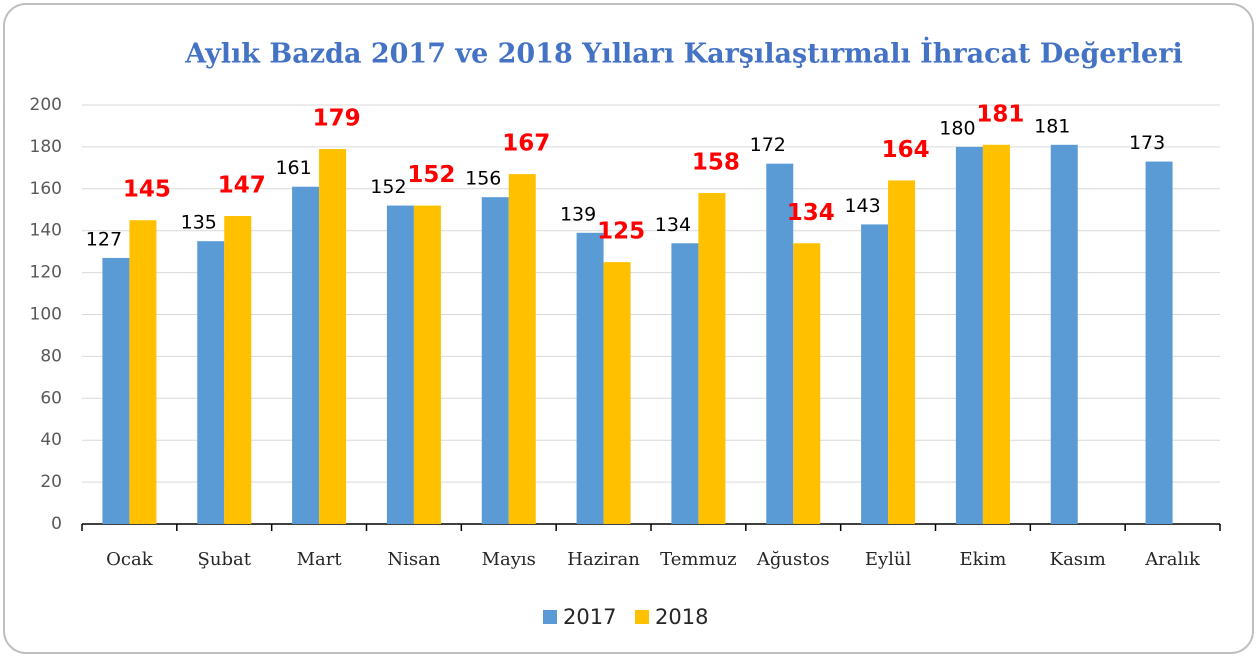 Image resolution: width=1257 pixels, height=661 pixels. I want to click on x-tick-label: Mart, so click(320, 559).